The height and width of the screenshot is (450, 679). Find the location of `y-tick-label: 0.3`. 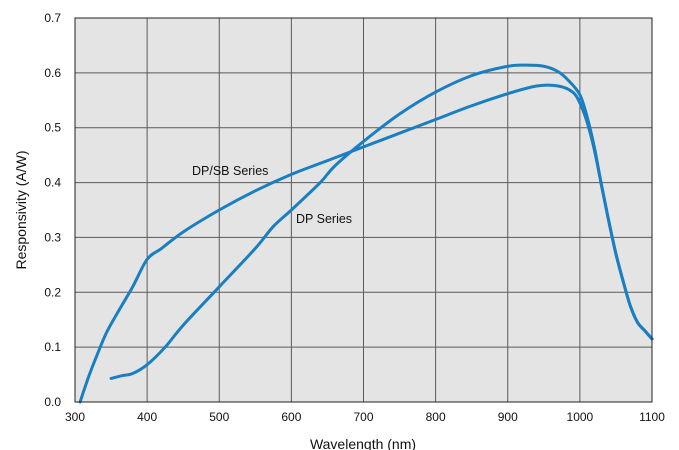

y-tick-label: 0.3 is located at coordinates (52, 237).